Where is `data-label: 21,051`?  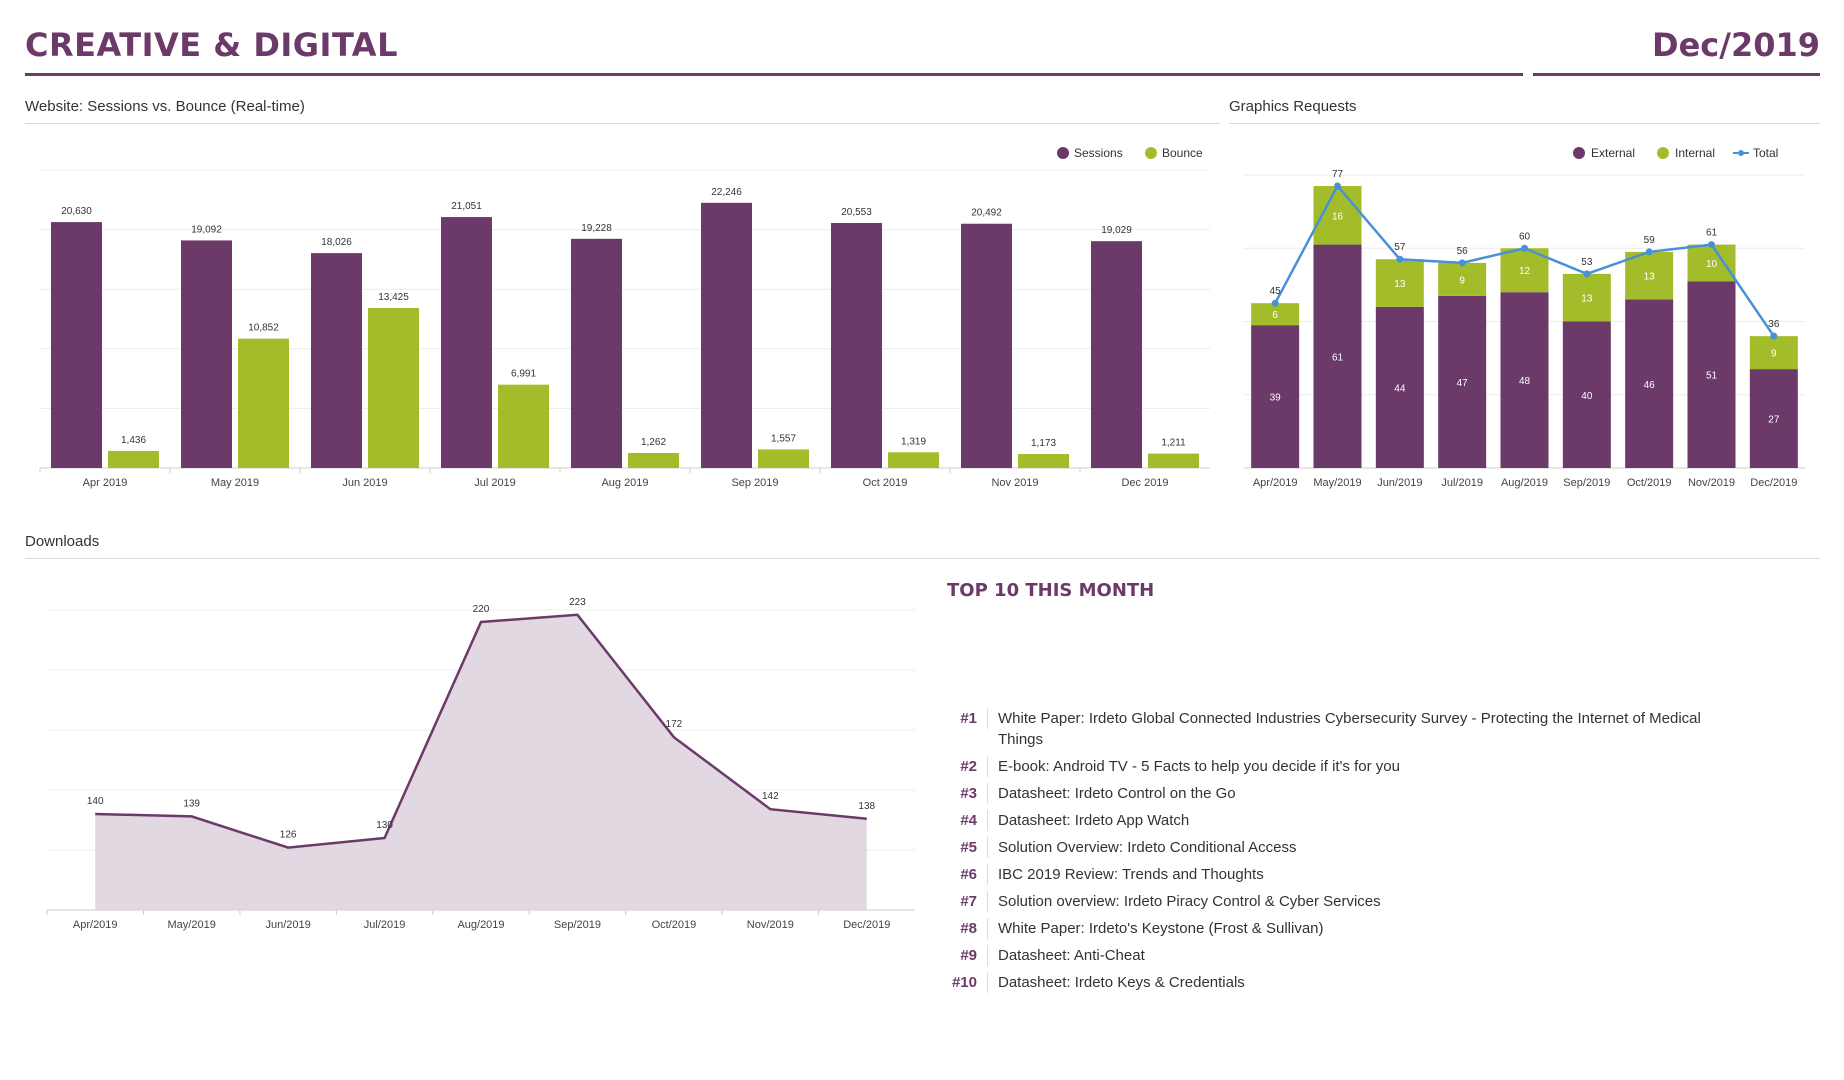 data-label: 21,051 is located at coordinates (466, 206).